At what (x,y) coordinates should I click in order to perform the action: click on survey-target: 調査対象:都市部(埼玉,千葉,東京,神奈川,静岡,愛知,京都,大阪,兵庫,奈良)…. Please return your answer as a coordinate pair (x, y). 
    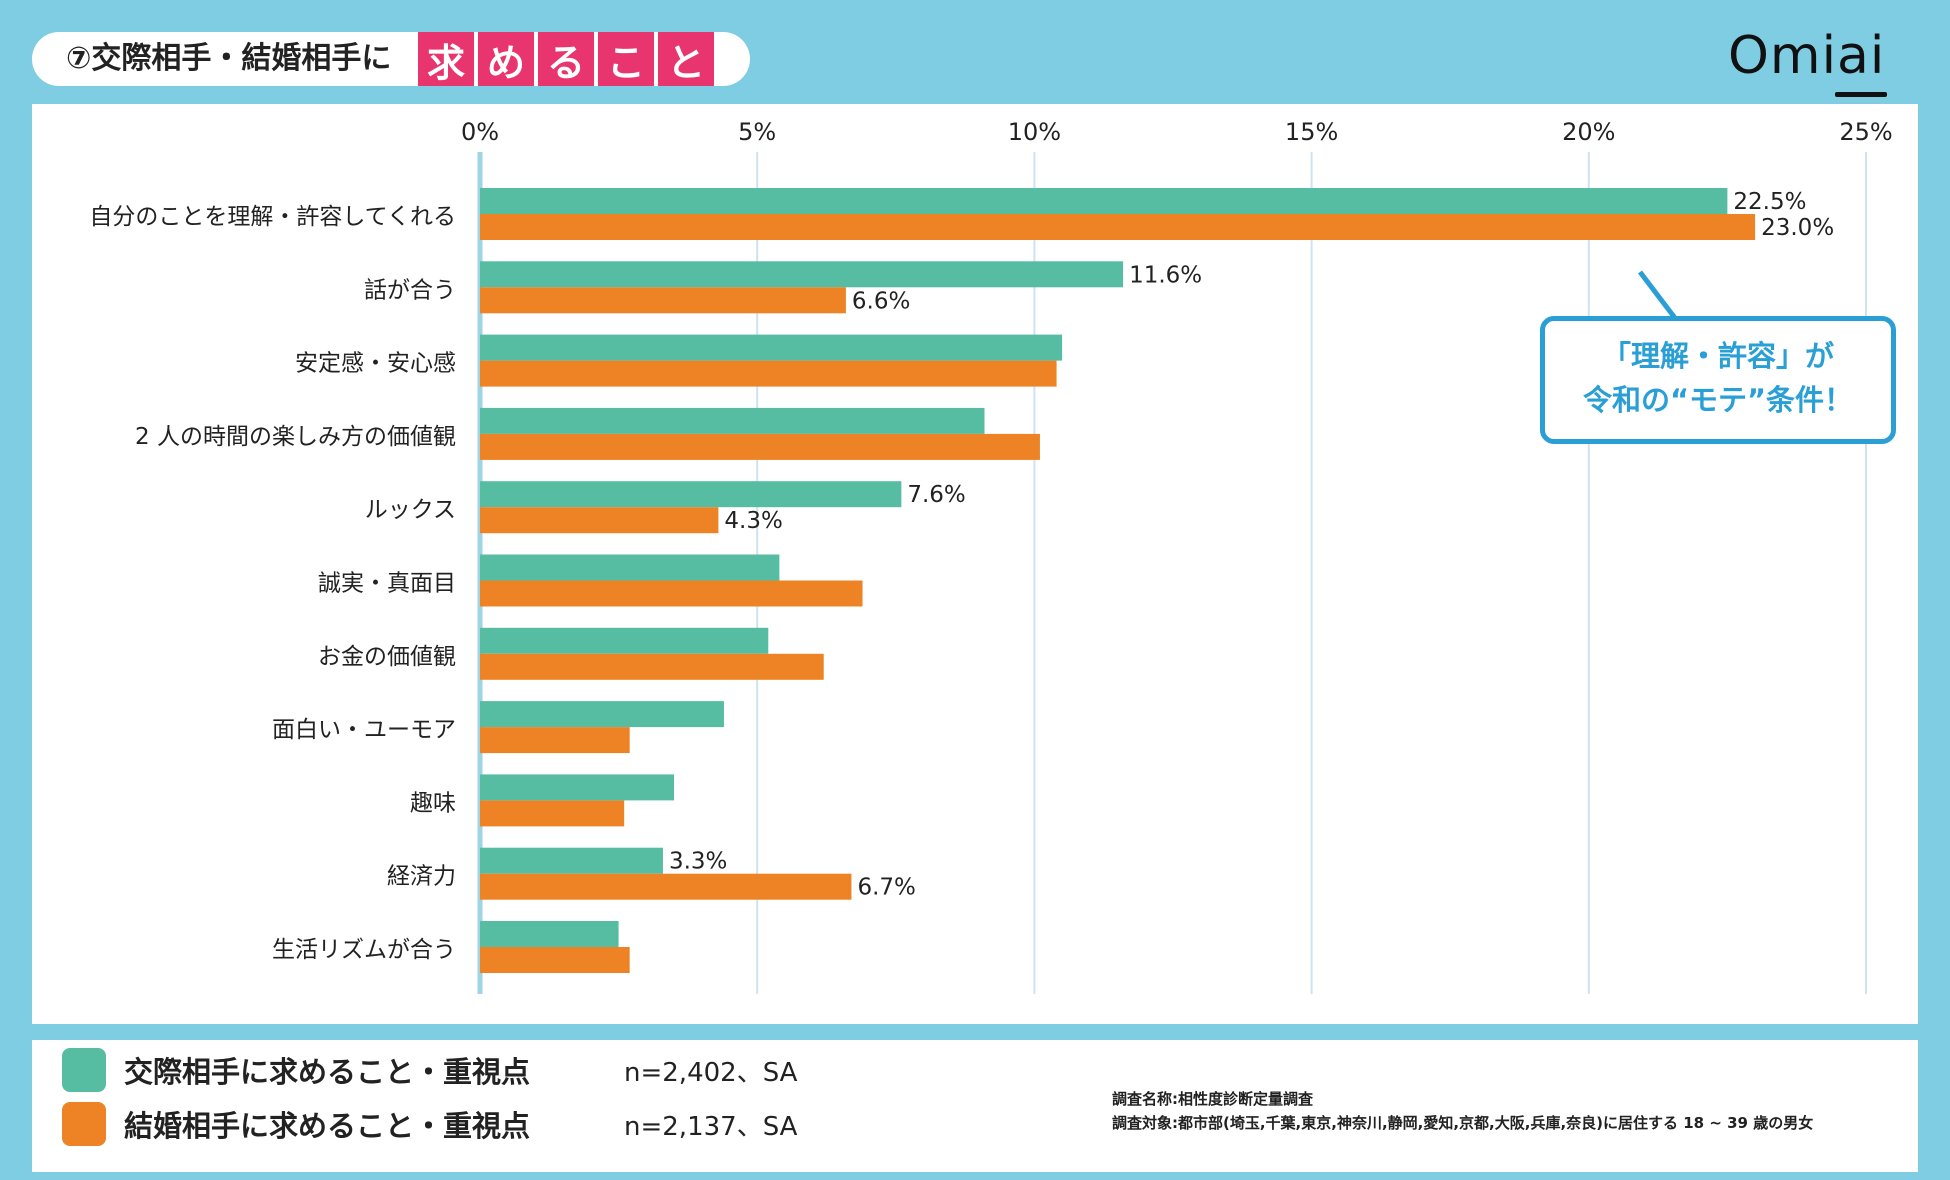
    Looking at the image, I should click on (1463, 1123).